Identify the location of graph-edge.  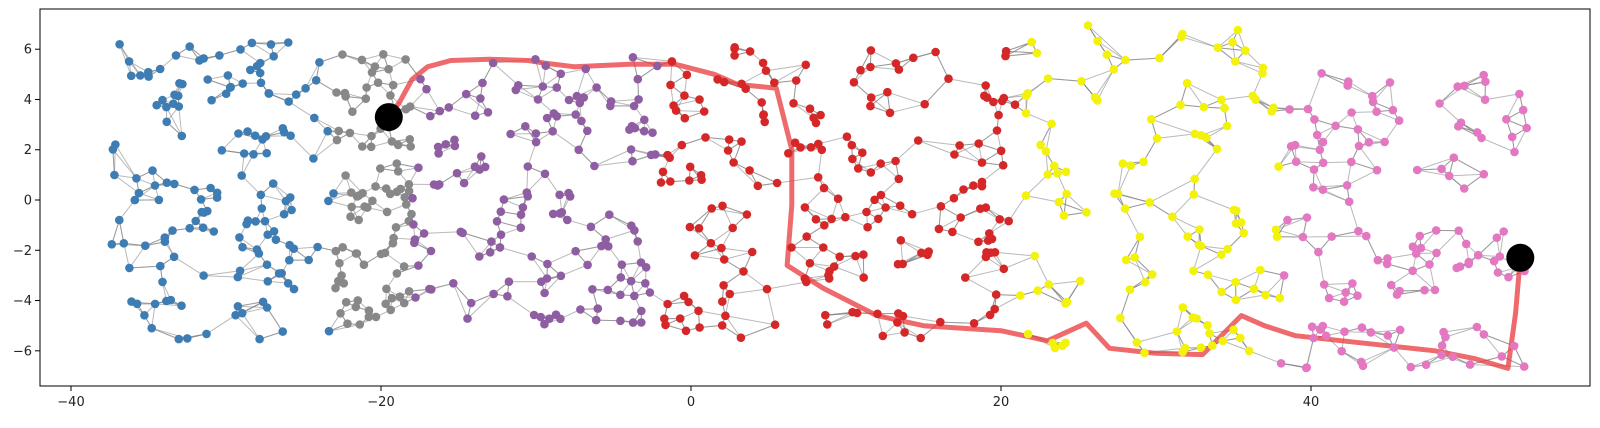
(1349, 236).